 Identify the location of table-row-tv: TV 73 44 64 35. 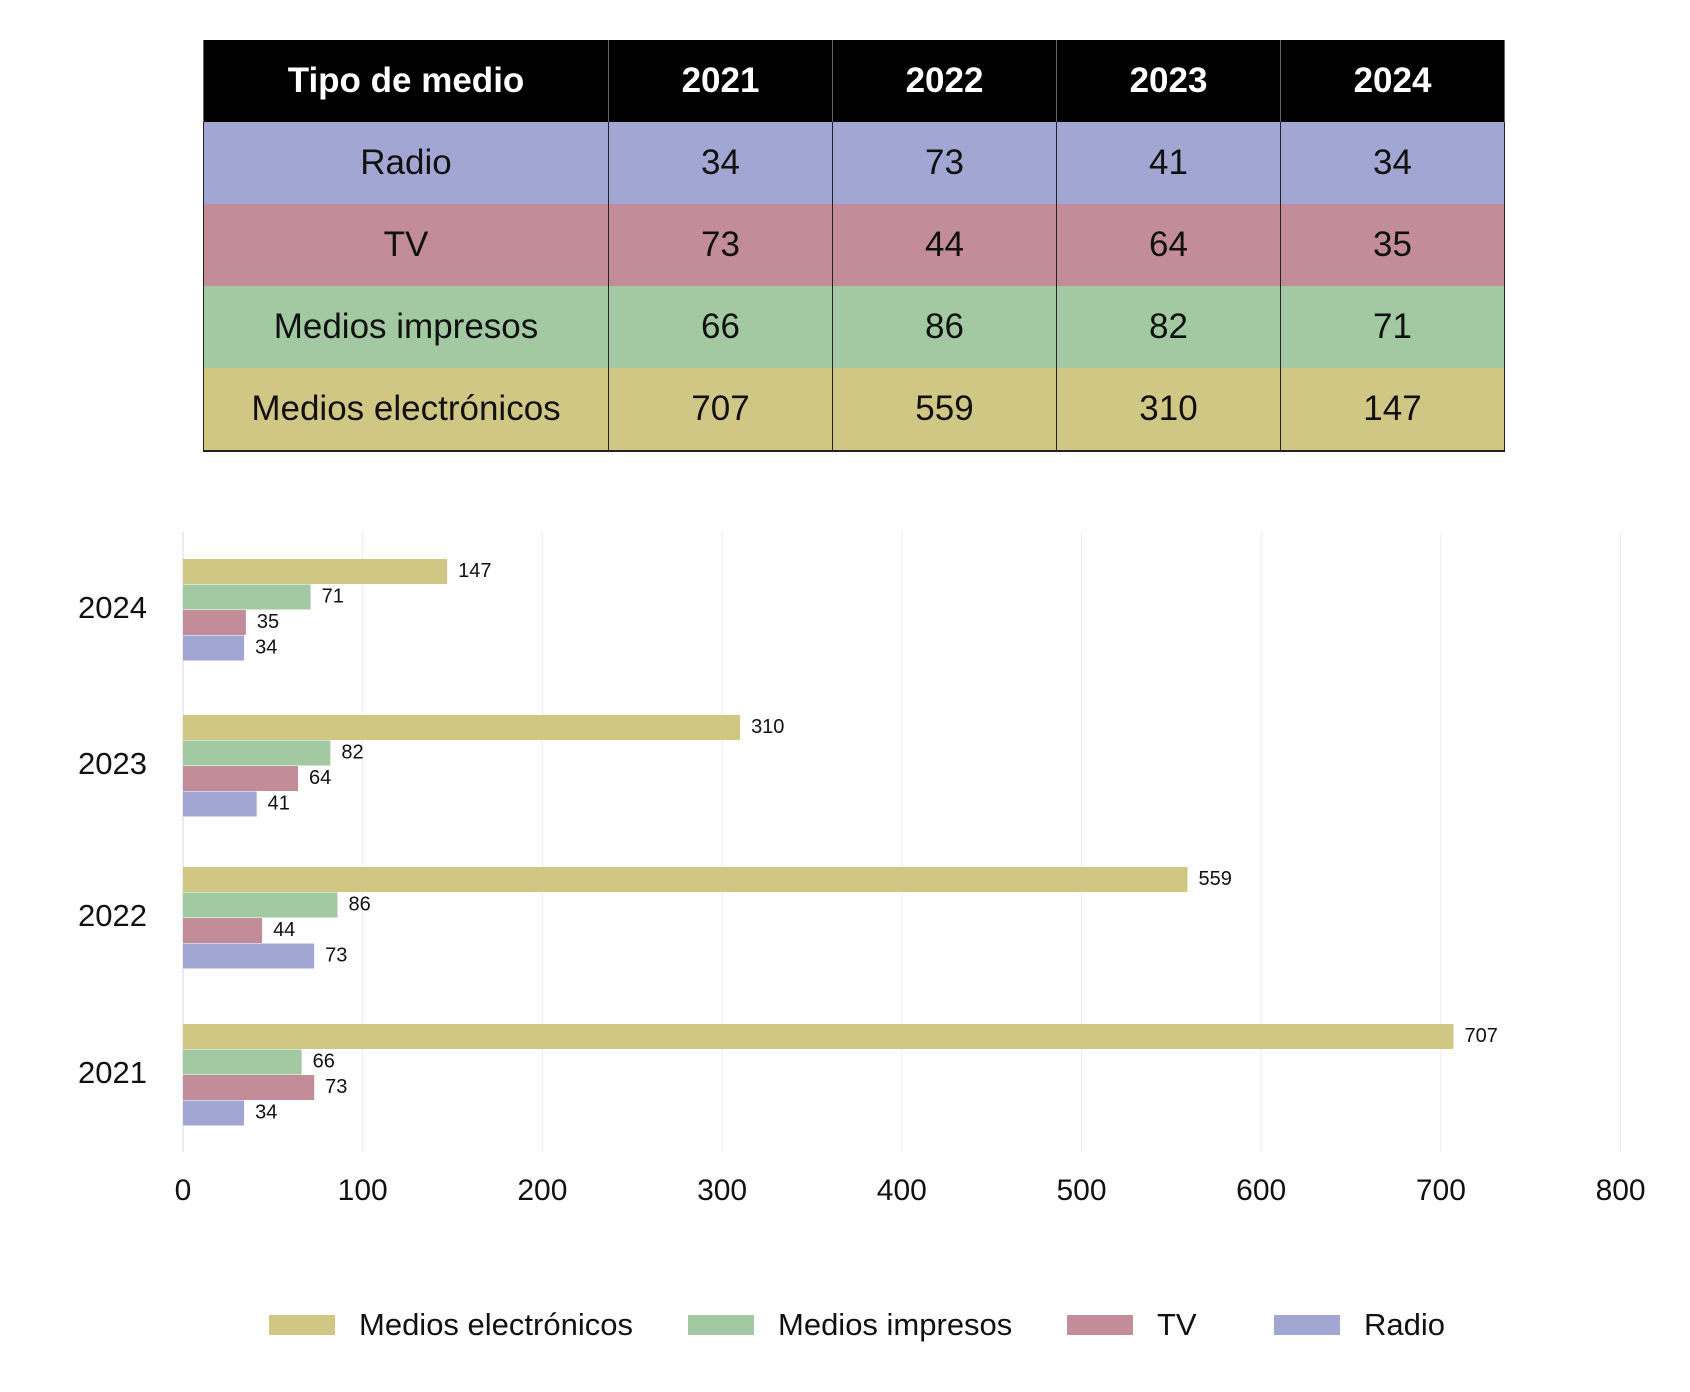
(854, 245).